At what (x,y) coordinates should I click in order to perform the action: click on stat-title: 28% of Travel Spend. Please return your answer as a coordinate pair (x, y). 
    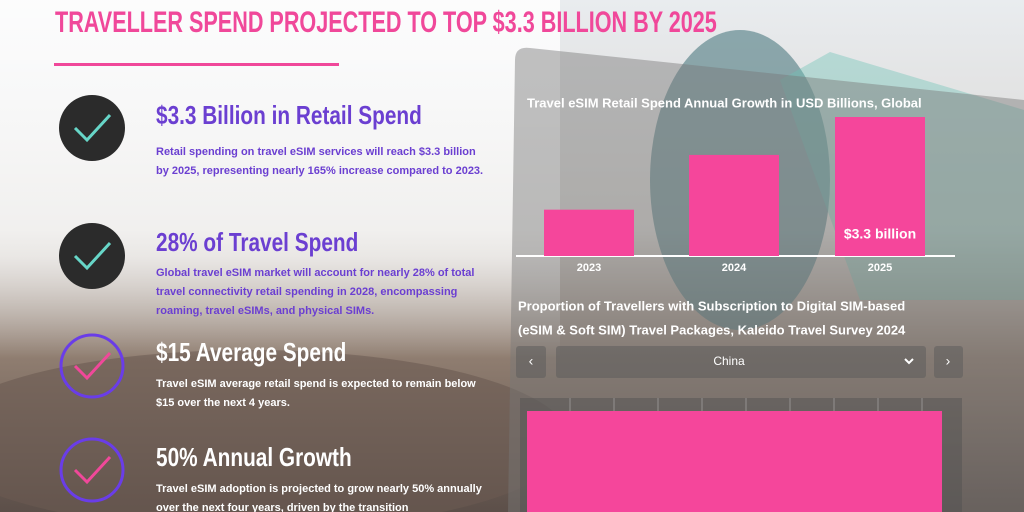
    Looking at the image, I should click on (257, 242).